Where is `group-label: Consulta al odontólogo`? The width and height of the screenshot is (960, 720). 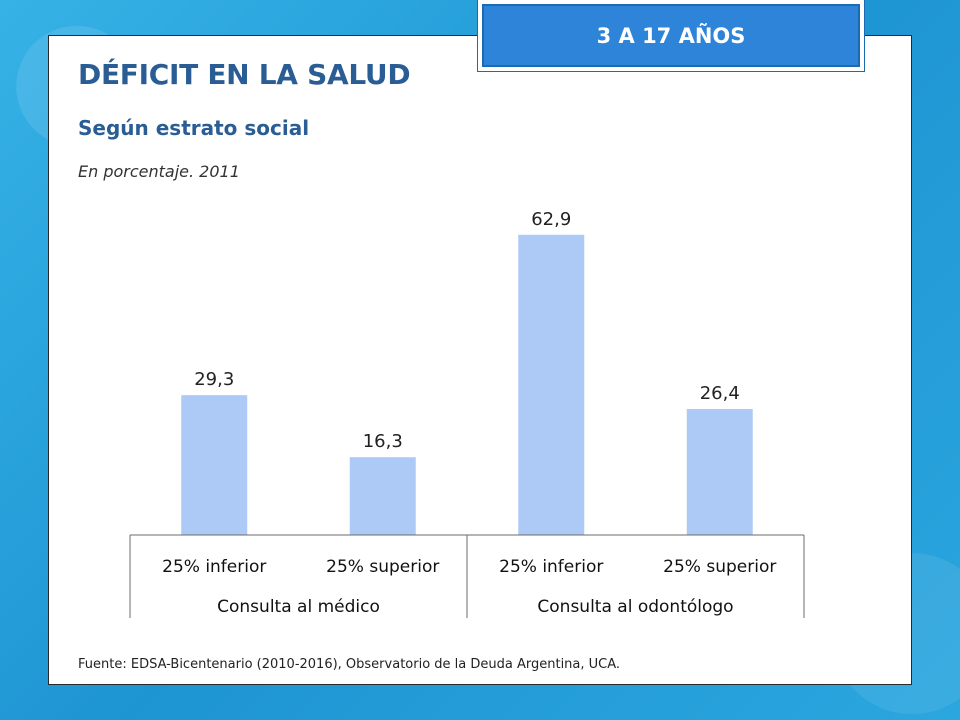
group-label: Consulta al odontólogo is located at coordinates (635, 607).